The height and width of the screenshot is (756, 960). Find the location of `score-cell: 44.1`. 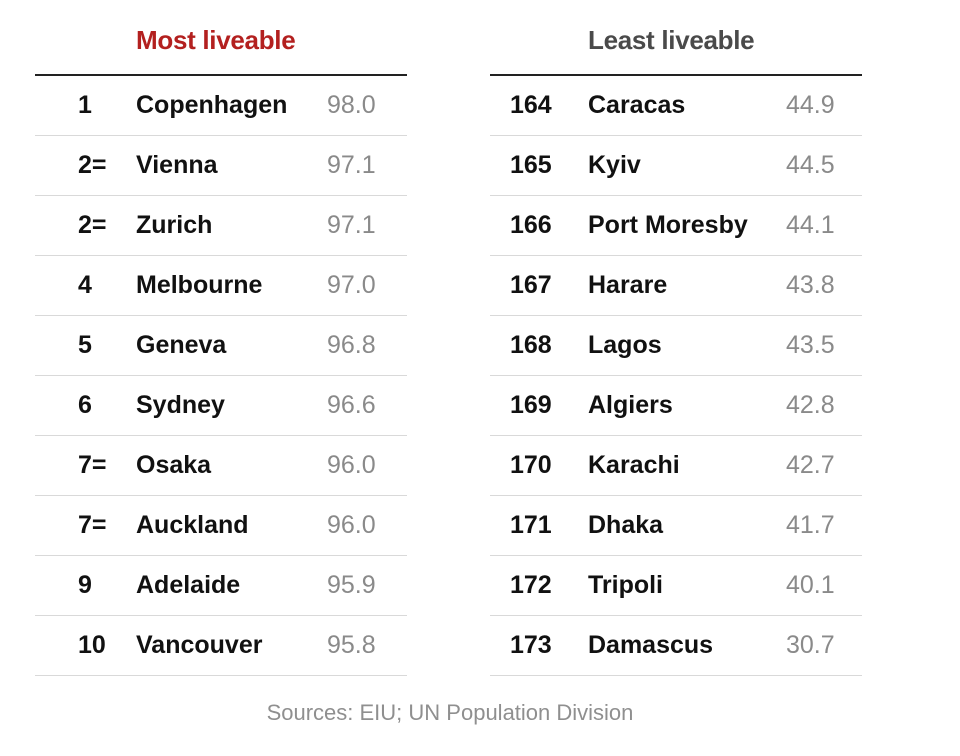

score-cell: 44.1 is located at coordinates (810, 225).